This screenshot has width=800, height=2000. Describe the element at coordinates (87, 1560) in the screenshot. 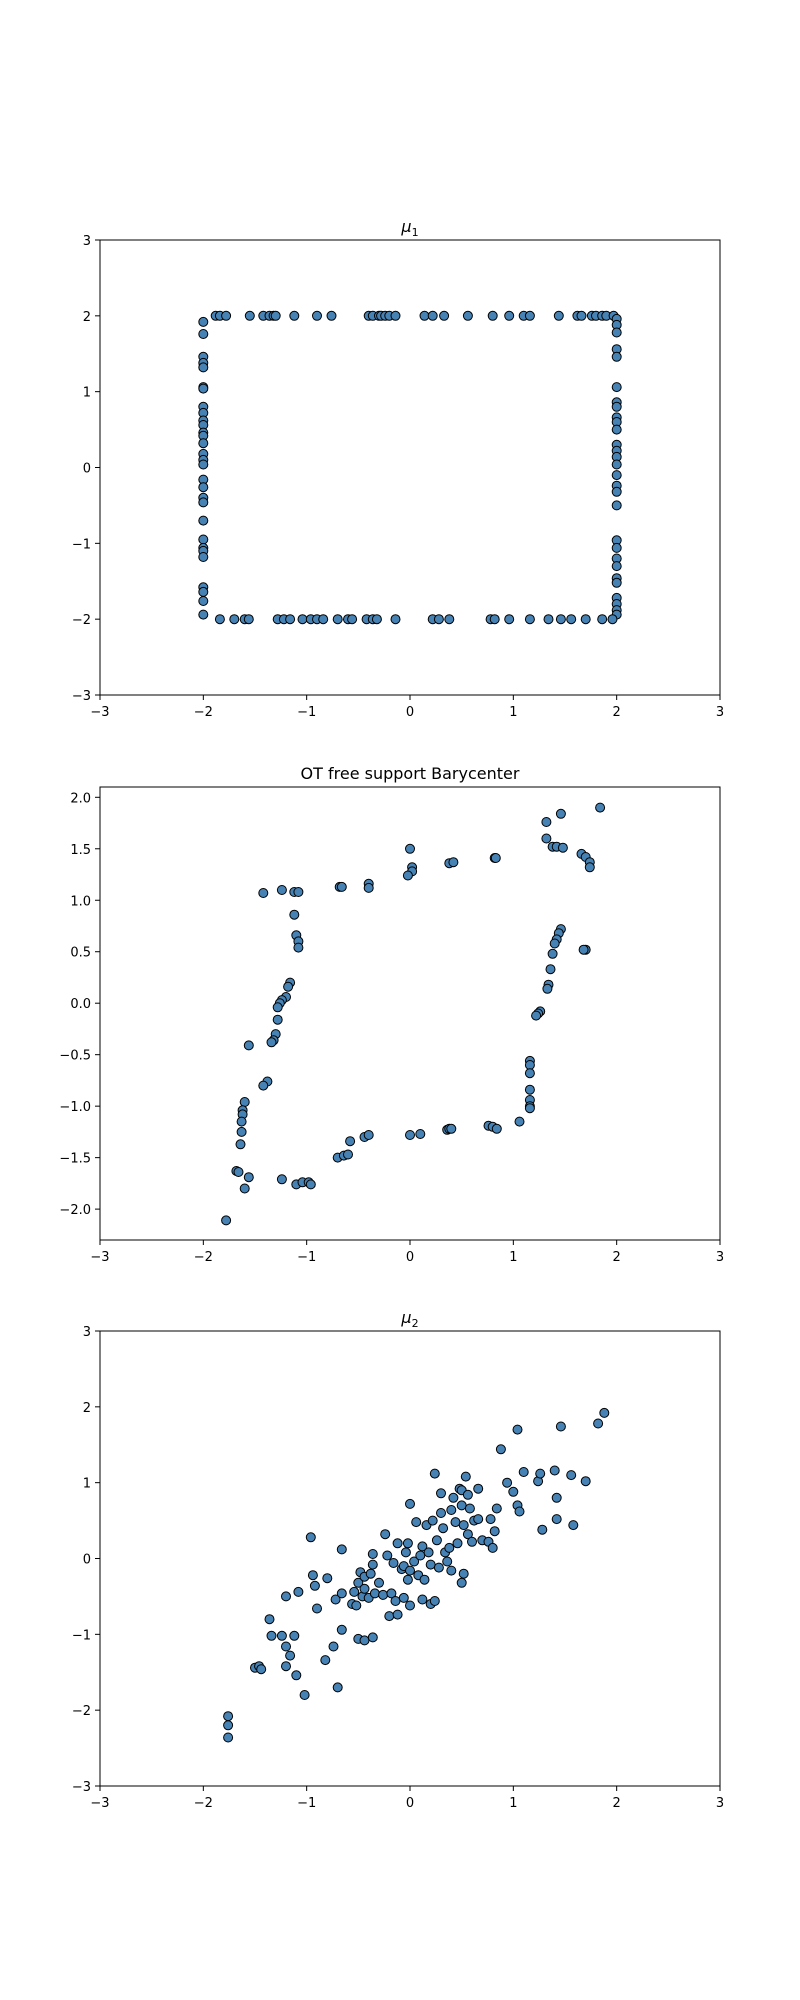

I see `y-tick-label: 0` at that location.